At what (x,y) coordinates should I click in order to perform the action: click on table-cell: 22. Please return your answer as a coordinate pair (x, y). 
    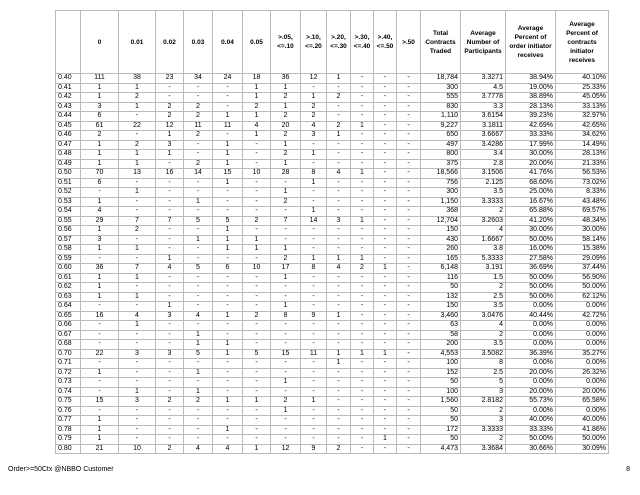
    Looking at the image, I should click on (99, 353).